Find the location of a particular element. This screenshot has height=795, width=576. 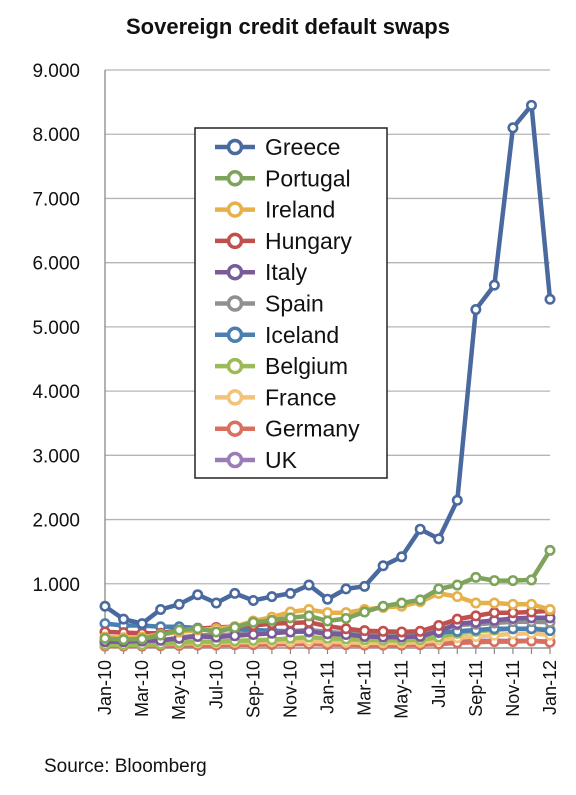

legend-label: Germany is located at coordinates (312, 429).